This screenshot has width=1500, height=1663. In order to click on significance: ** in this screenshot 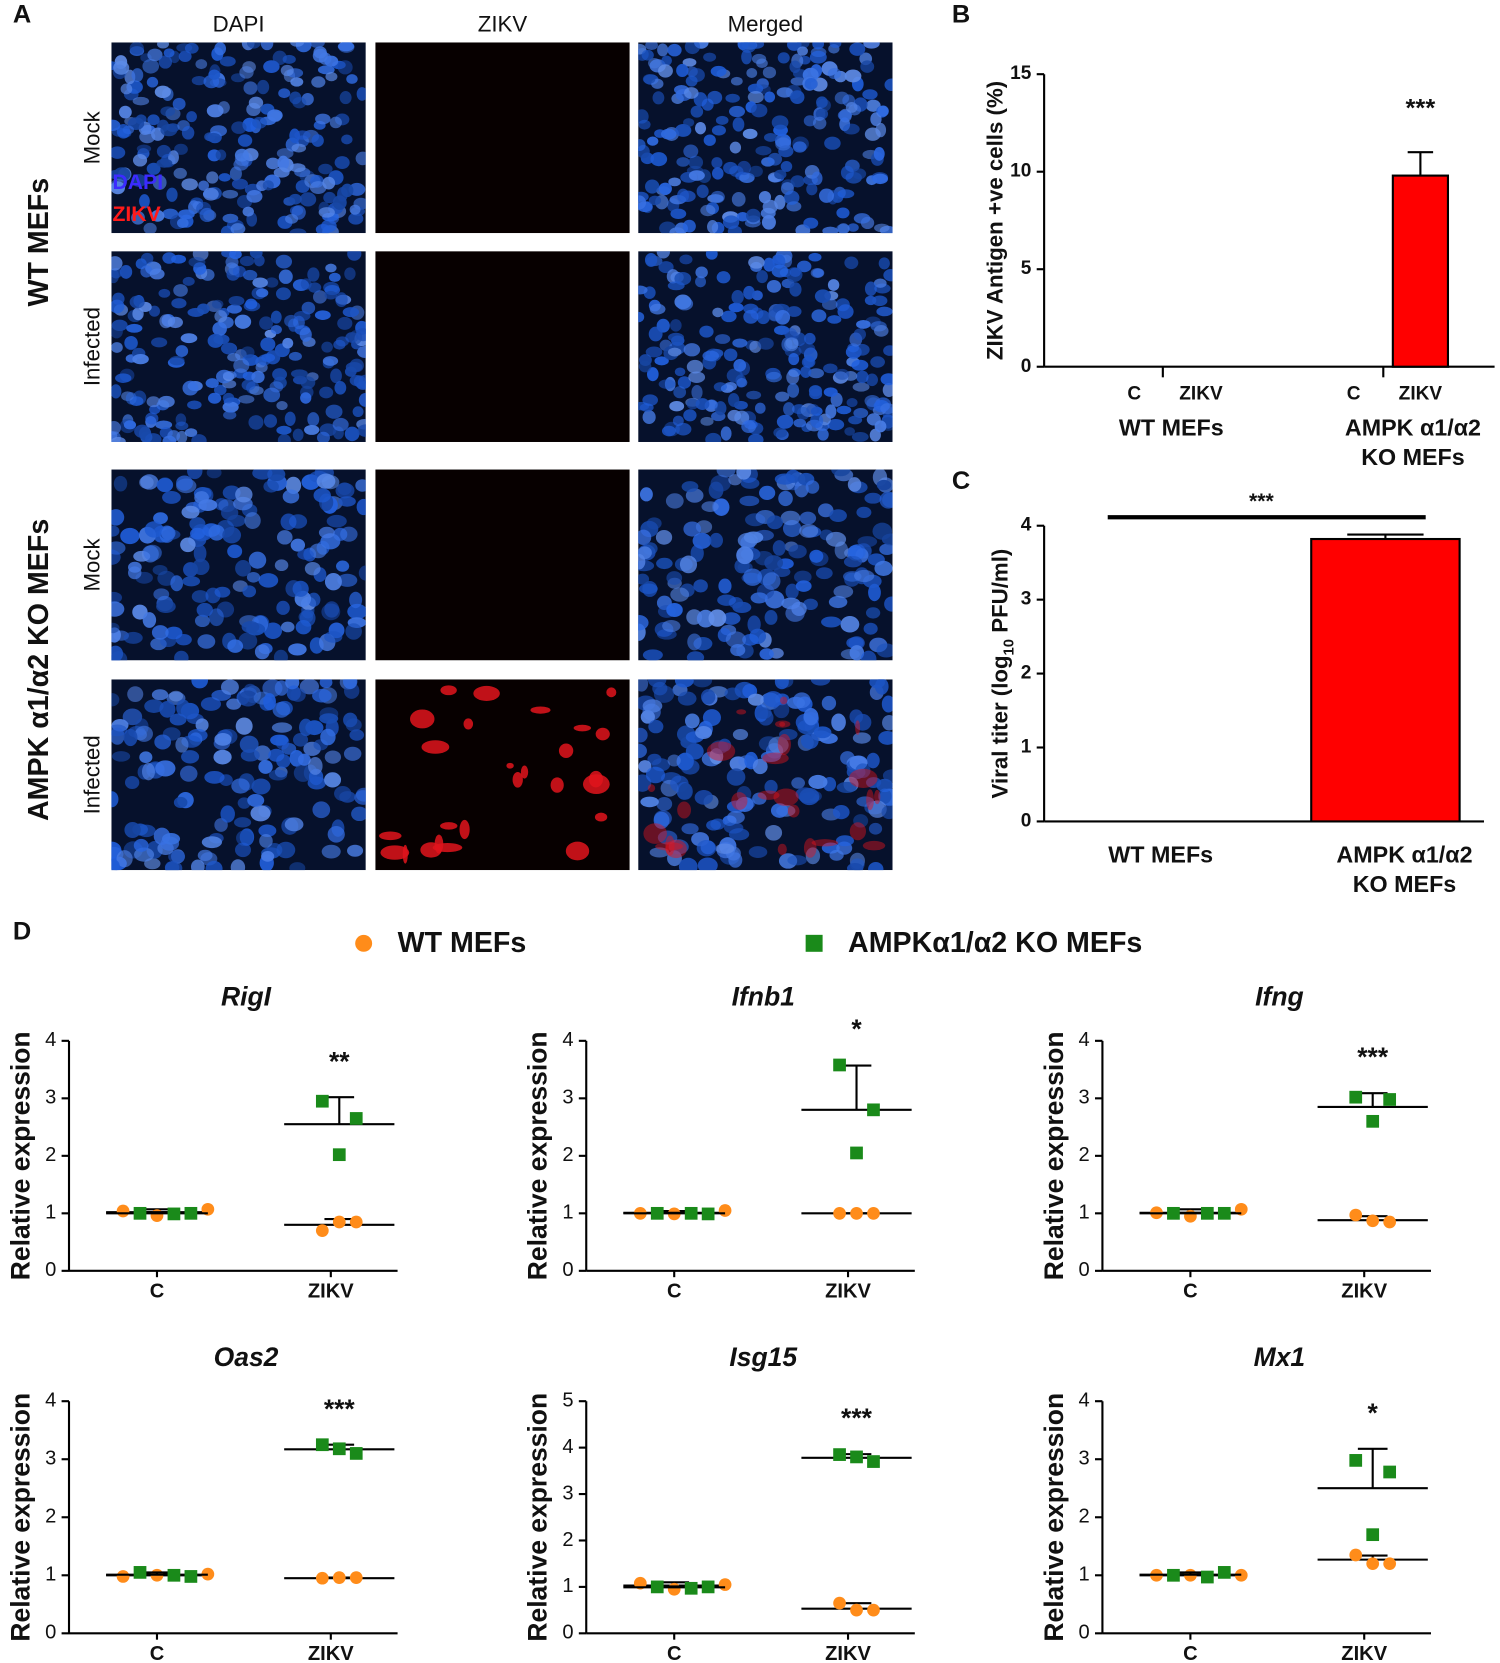, I will do `click(339, 1061)`.